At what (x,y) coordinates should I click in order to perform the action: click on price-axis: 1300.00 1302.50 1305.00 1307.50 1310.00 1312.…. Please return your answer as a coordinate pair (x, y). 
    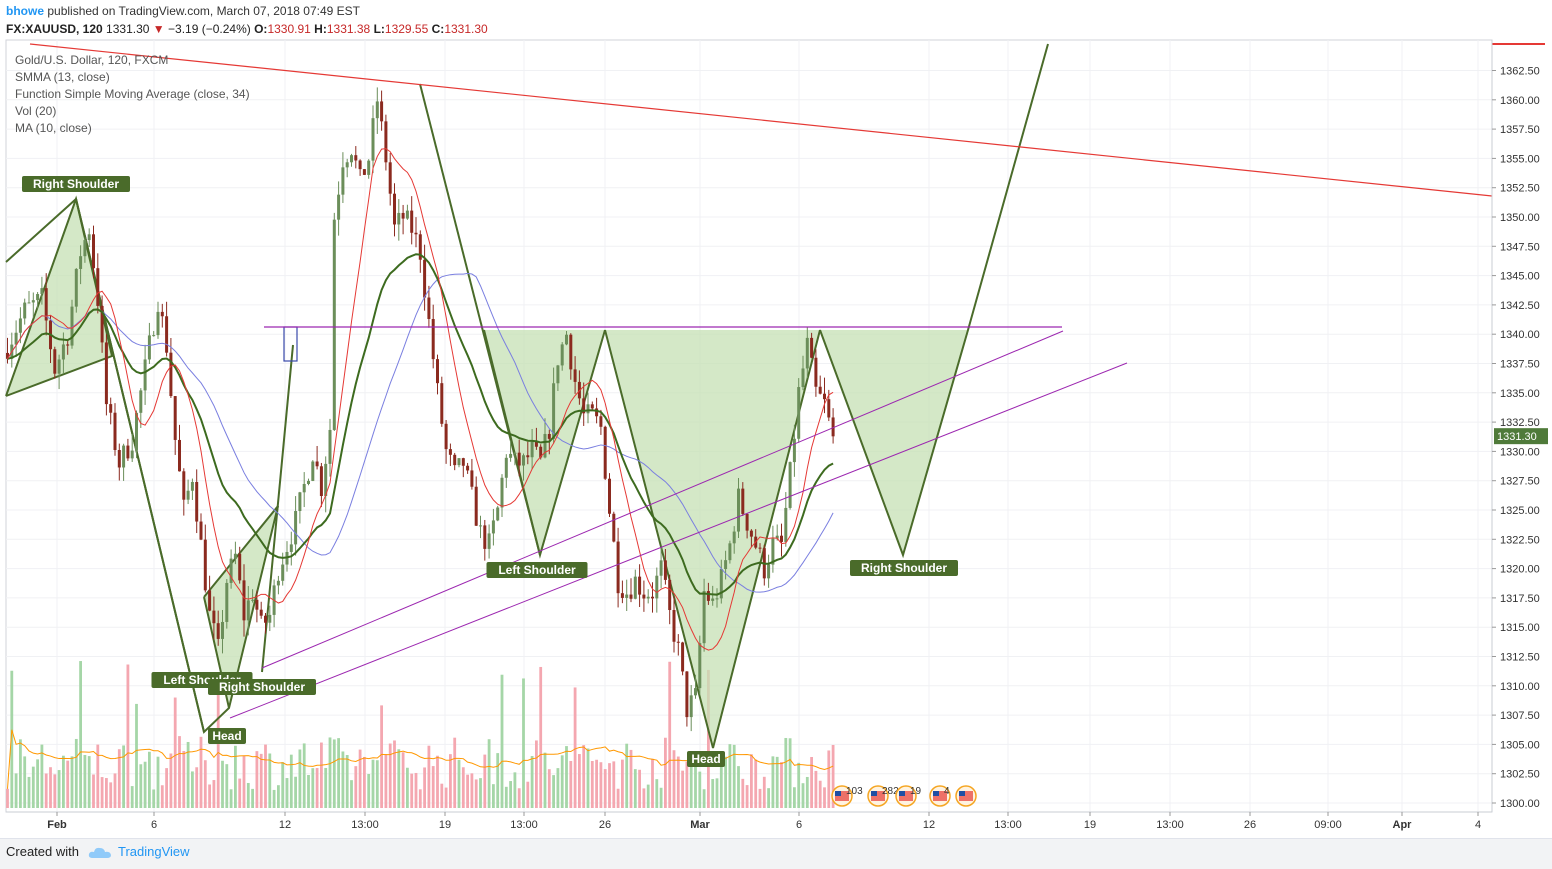
    Looking at the image, I should click on (1519, 426).